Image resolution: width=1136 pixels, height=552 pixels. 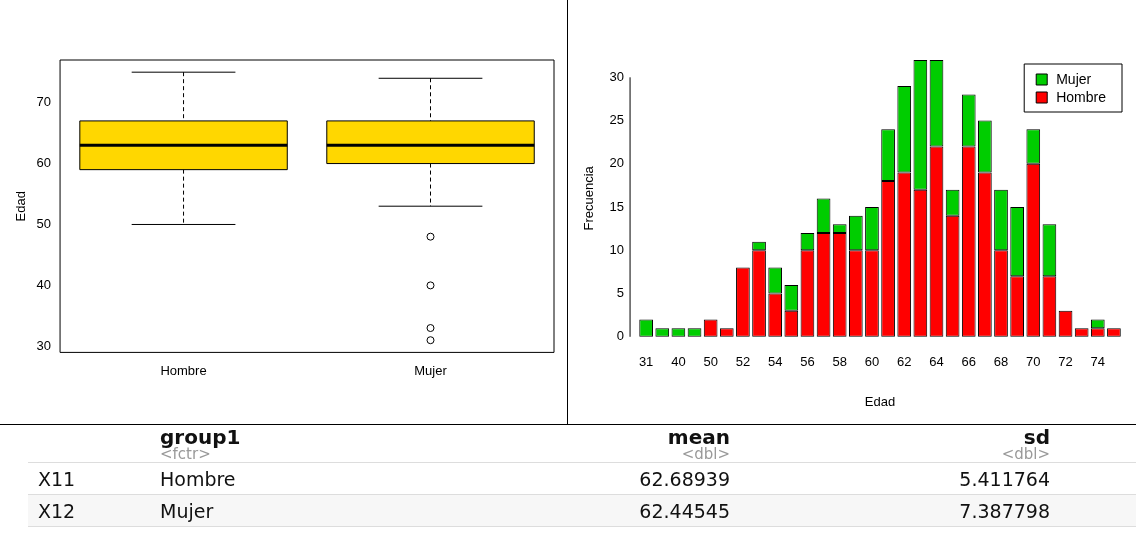 What do you see at coordinates (936, 362) in the screenshot?
I see `x-tick-label: 64` at bounding box center [936, 362].